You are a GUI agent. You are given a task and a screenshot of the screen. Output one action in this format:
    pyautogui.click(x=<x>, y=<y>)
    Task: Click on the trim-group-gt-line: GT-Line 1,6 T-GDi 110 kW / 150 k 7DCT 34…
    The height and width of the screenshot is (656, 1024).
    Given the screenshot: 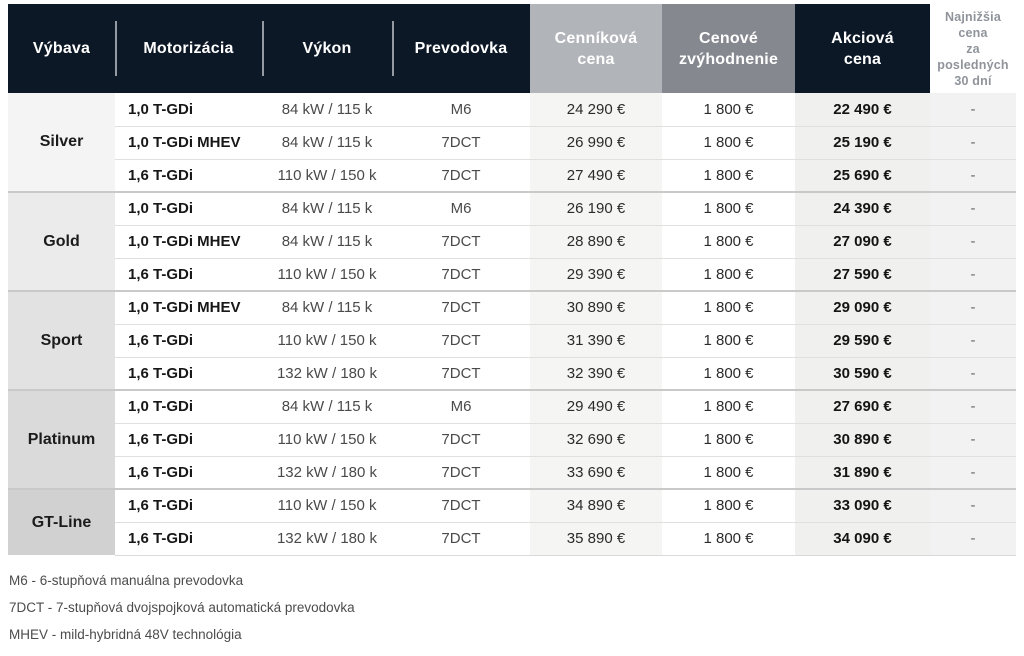 What is the action you would take?
    pyautogui.click(x=512, y=522)
    